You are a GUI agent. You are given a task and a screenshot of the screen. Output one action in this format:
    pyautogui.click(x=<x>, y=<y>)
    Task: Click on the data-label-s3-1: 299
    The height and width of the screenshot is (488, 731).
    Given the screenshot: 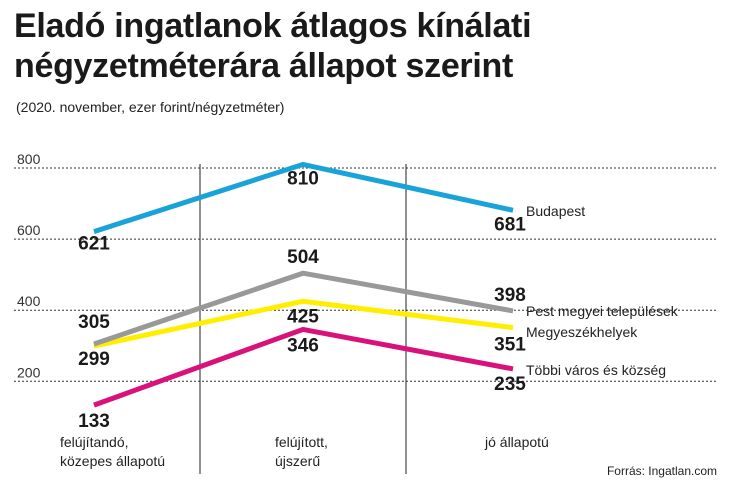 What is the action you would take?
    pyautogui.click(x=94, y=359)
    